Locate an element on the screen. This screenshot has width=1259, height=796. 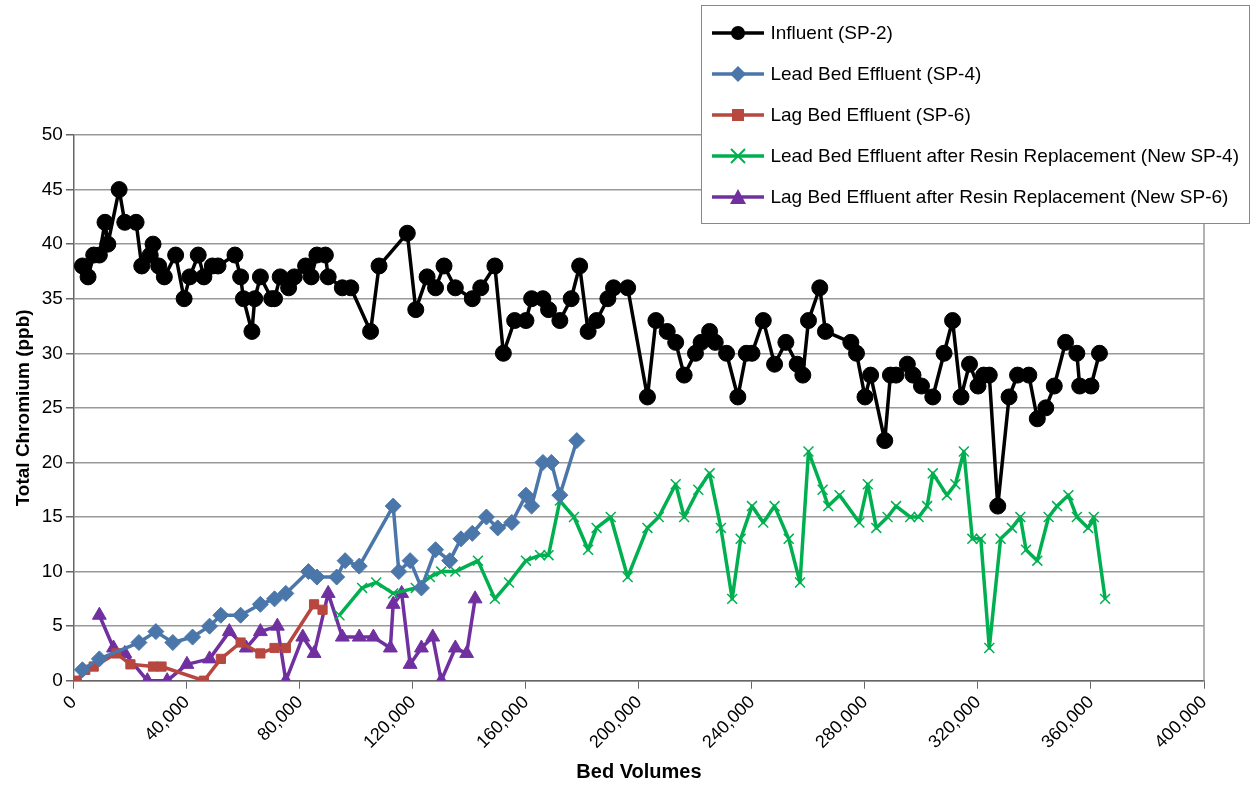
y-tick-label: 25 is located at coordinates (52, 407).